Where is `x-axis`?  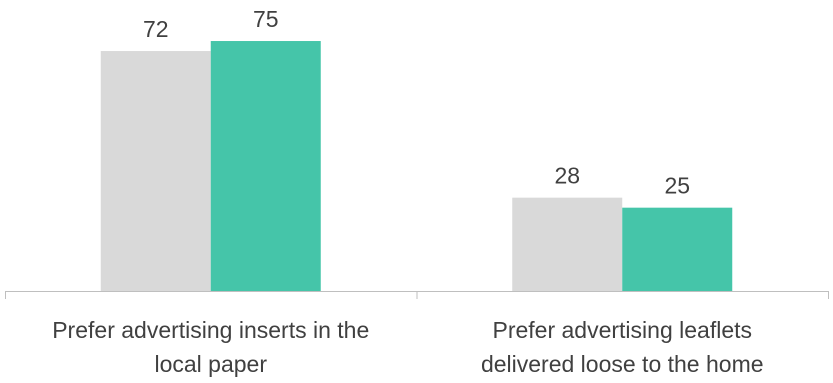 x-axis is located at coordinates (417, 295).